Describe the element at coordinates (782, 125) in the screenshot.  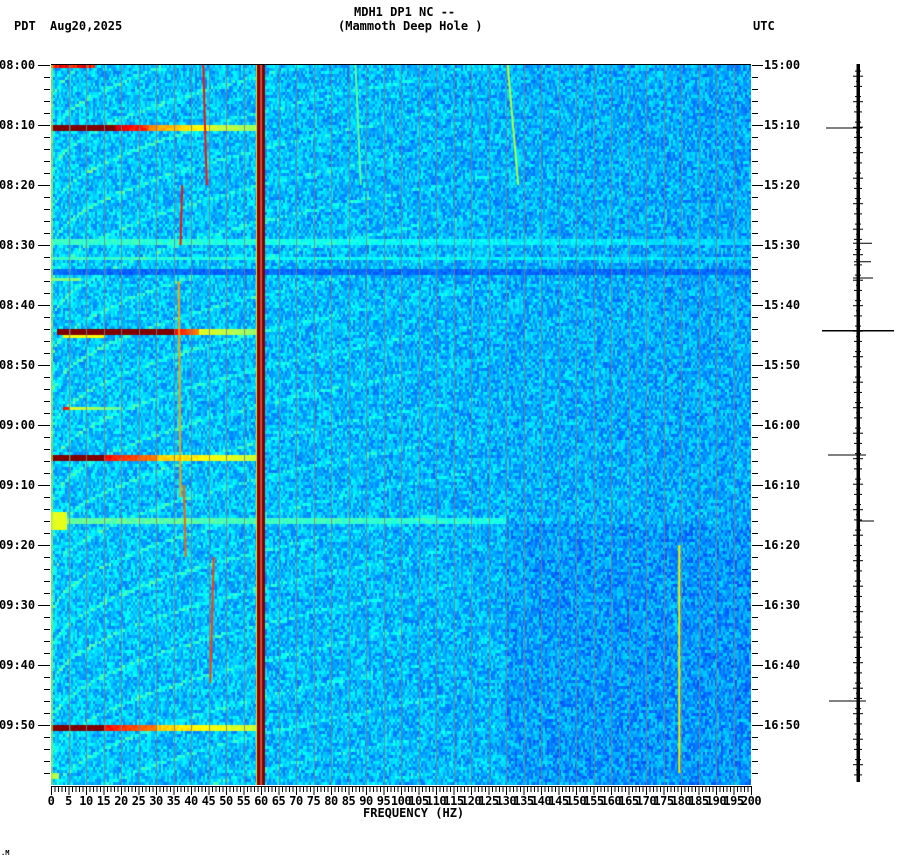
I see `y-tick-right-label: 15:10` at that location.